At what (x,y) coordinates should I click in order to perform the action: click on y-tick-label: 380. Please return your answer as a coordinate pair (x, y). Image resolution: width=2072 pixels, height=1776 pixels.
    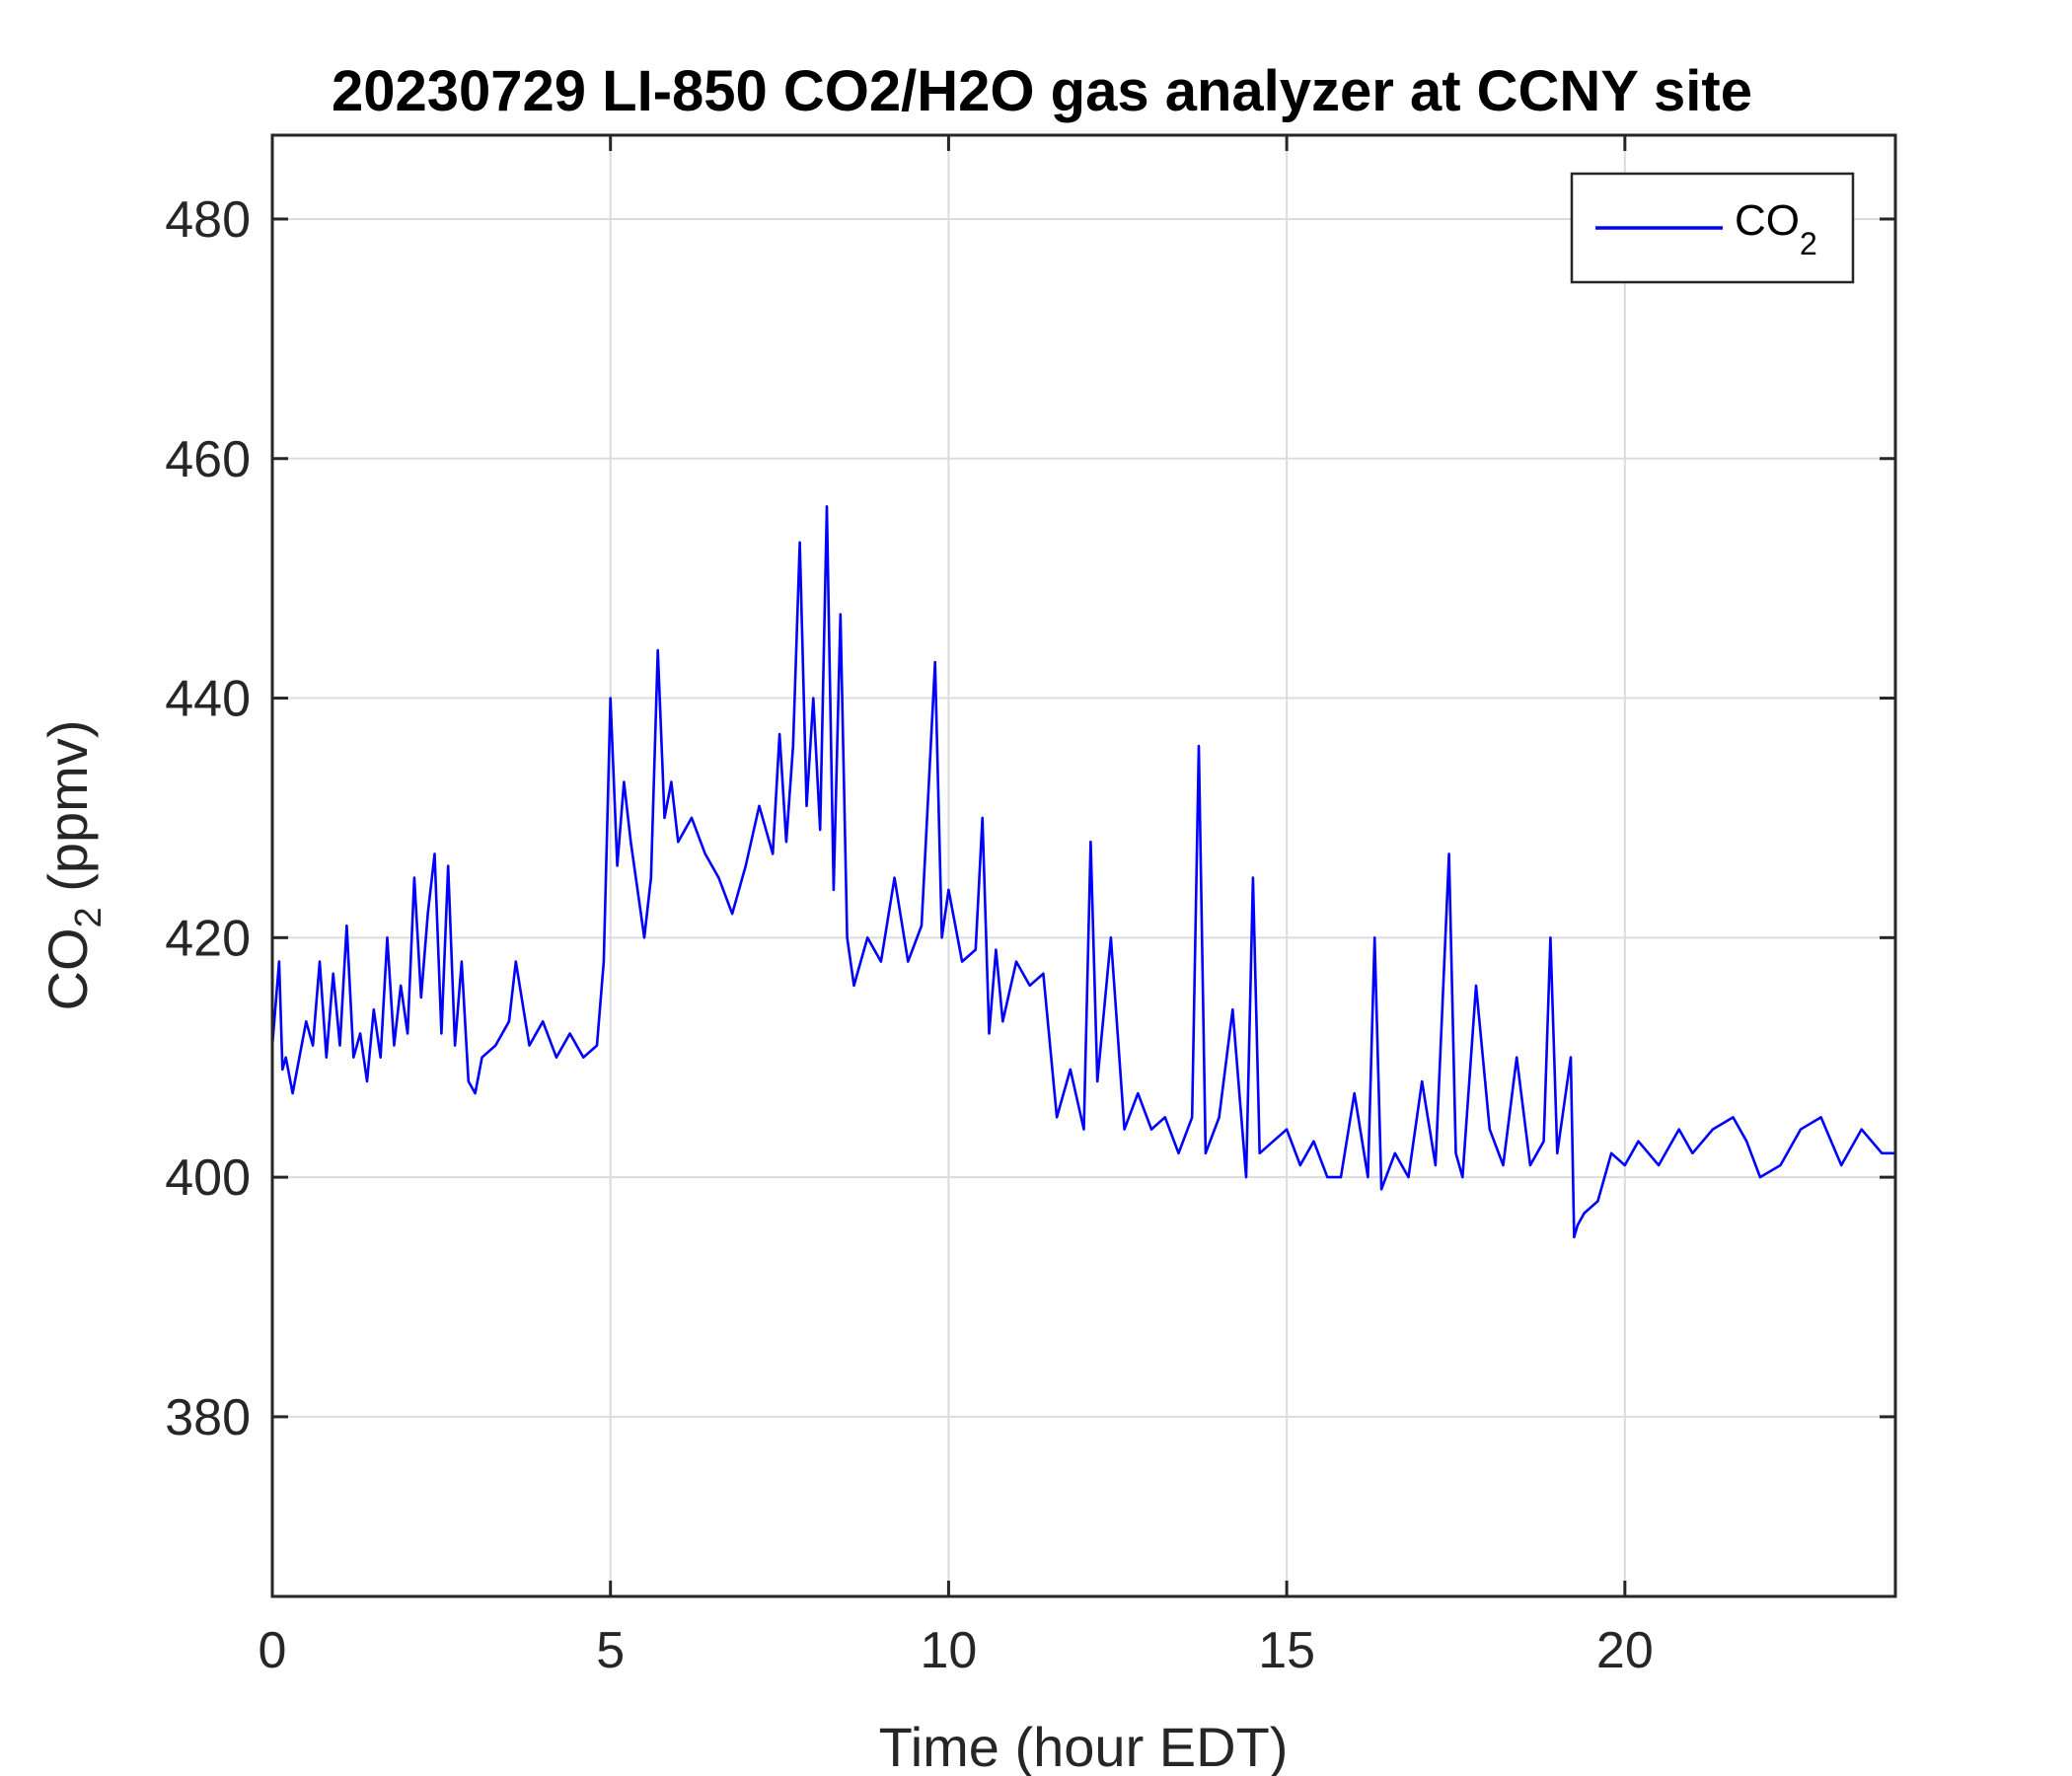
    Looking at the image, I should click on (208, 1417).